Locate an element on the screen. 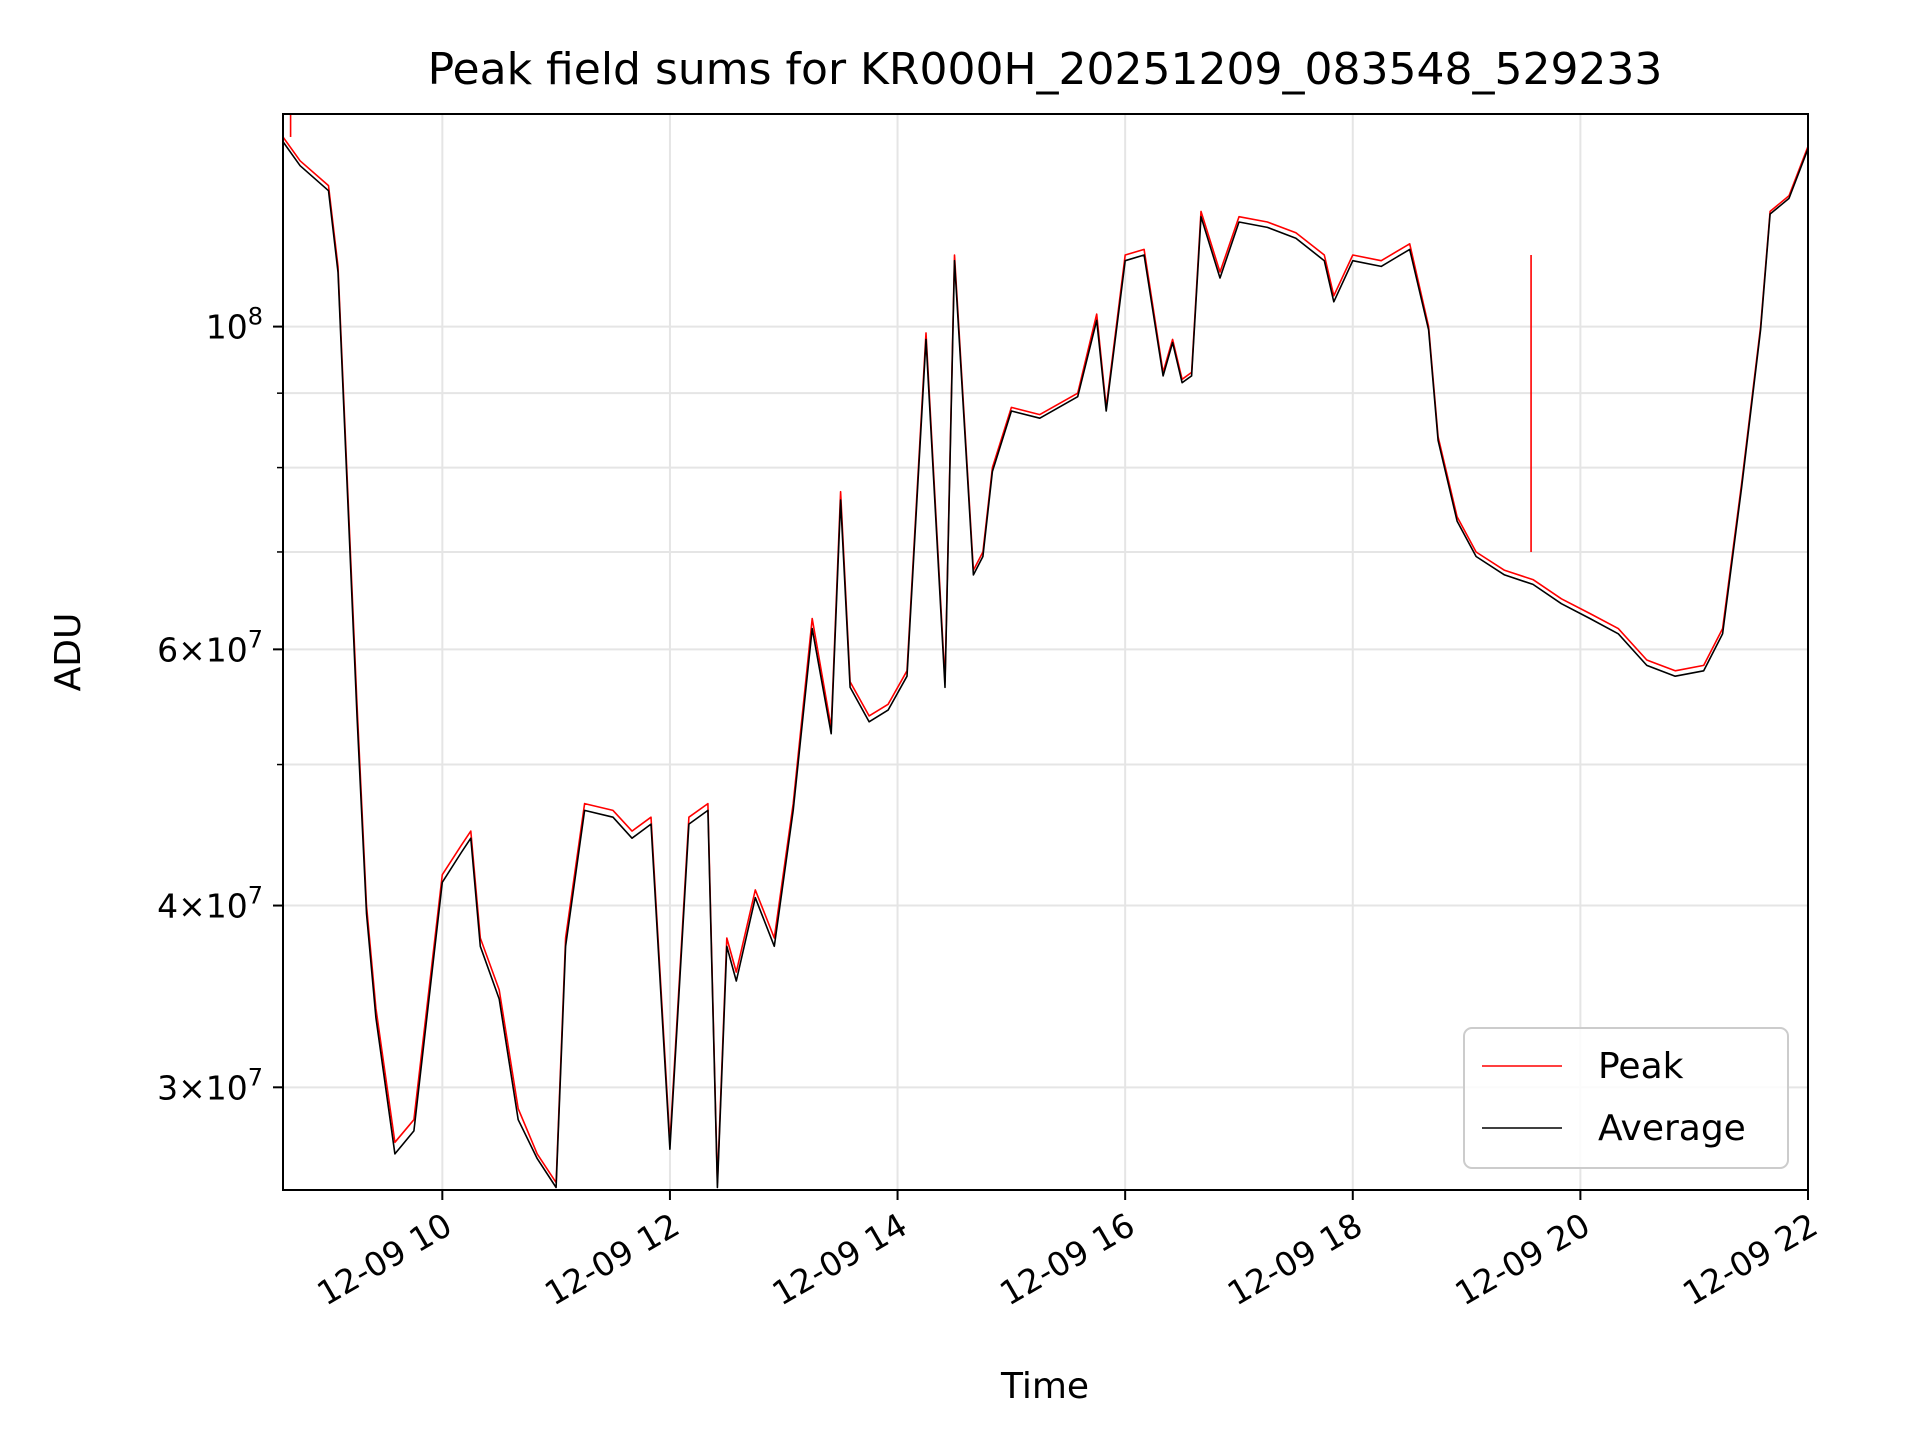  y-tick-label: 3×10⁷ is located at coordinates (210, 1085).